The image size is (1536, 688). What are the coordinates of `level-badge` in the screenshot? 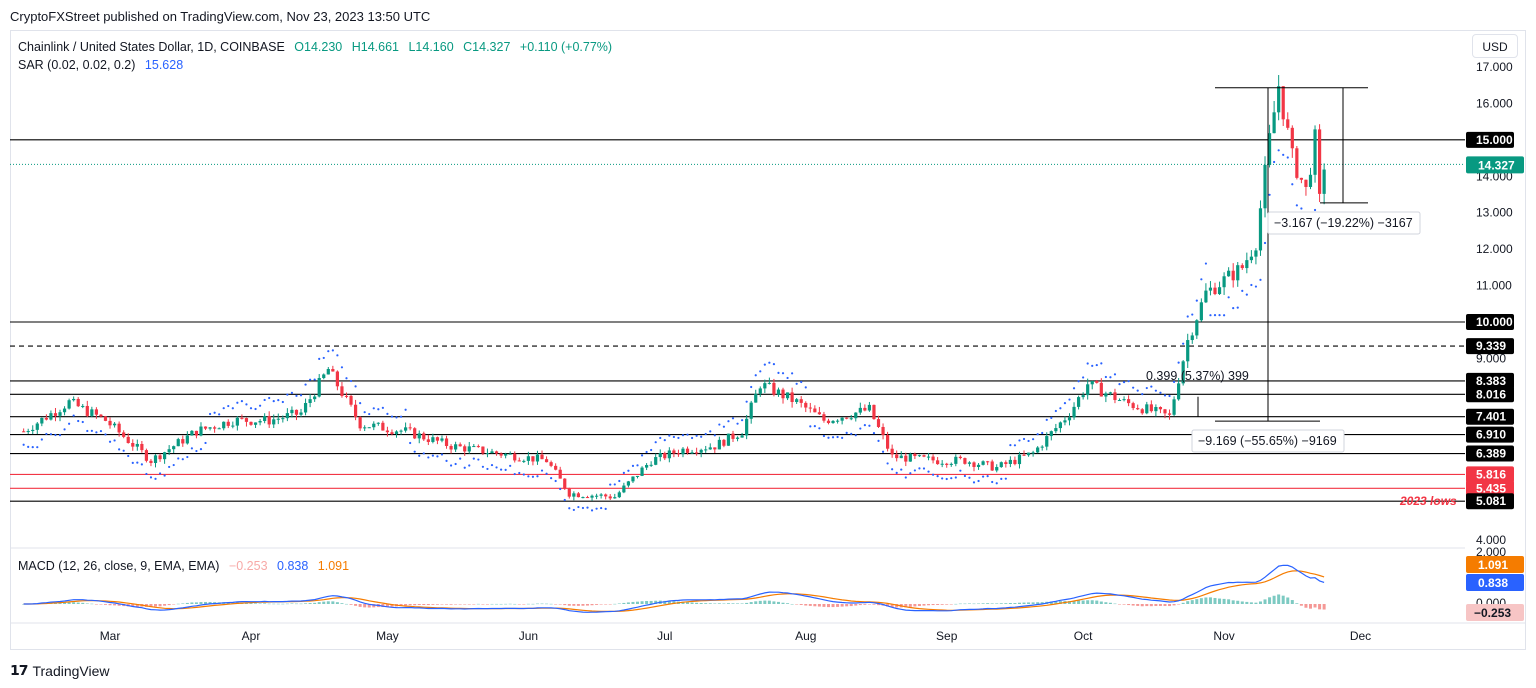 It's located at (1490, 394).